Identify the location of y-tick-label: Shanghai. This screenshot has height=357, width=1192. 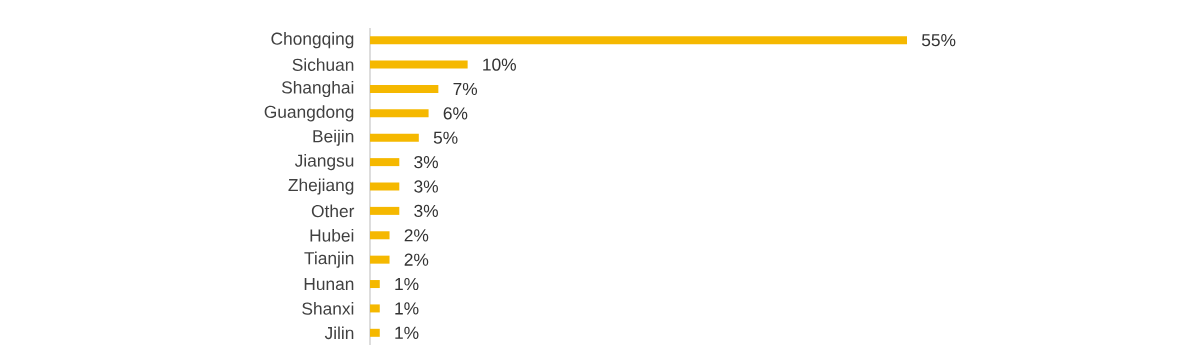
(317, 89).